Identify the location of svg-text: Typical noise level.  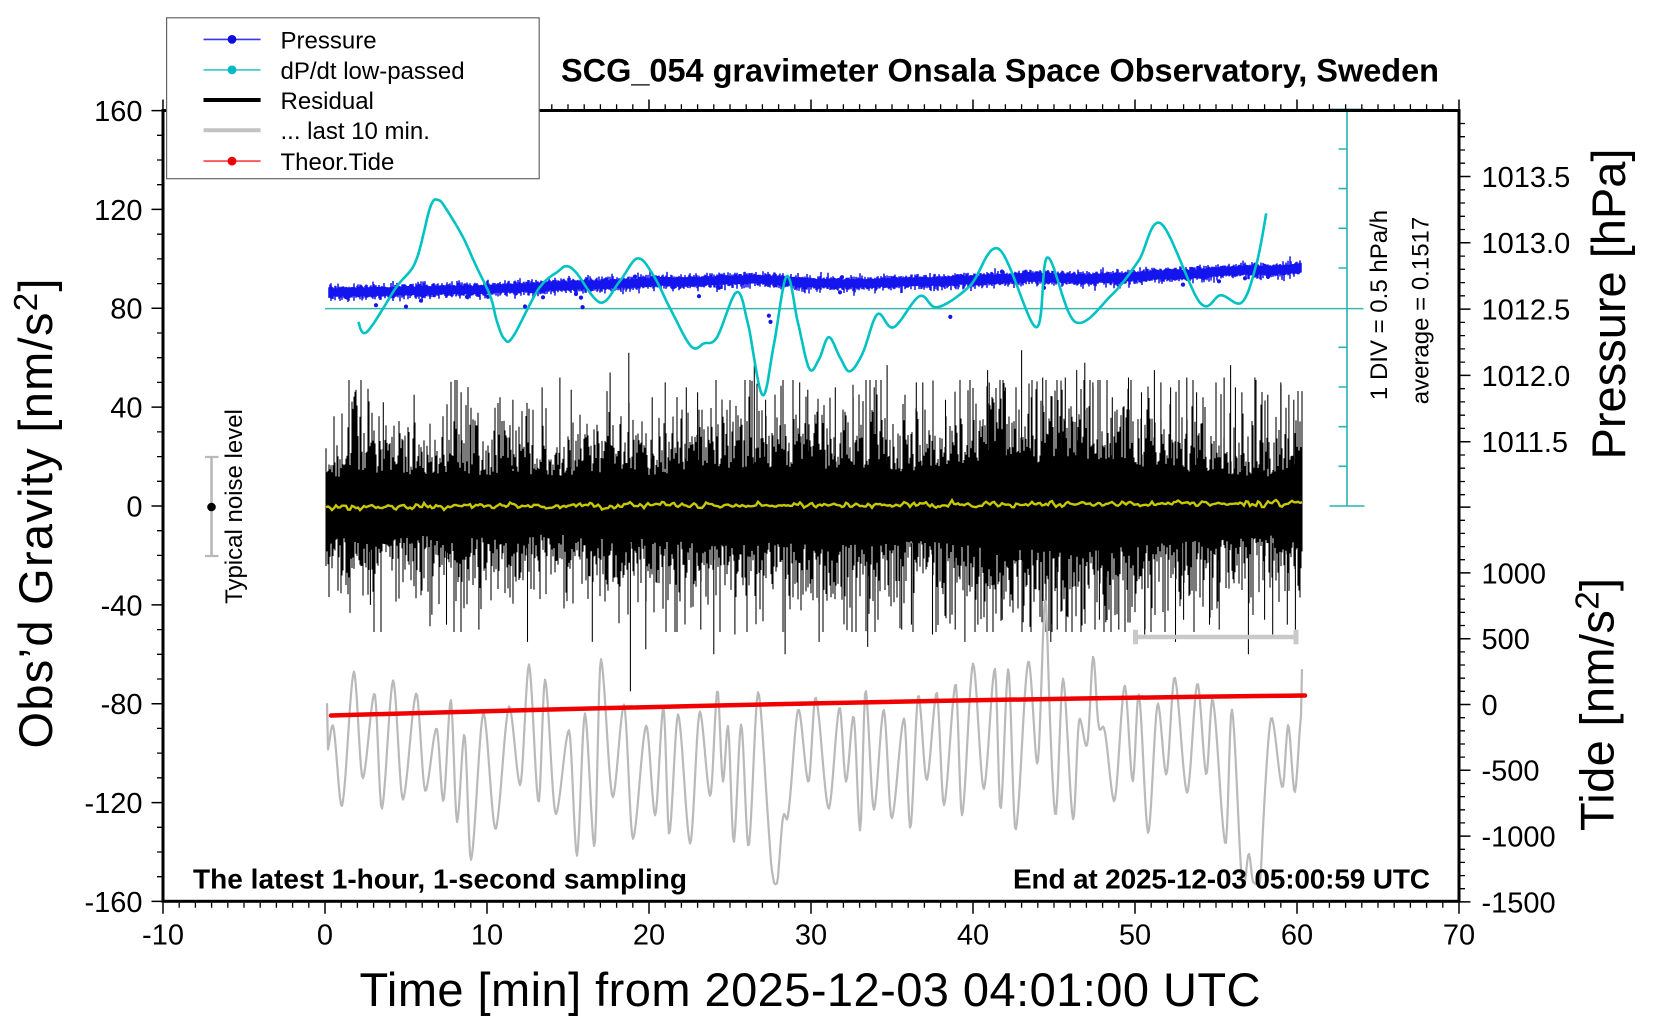
(234, 506).